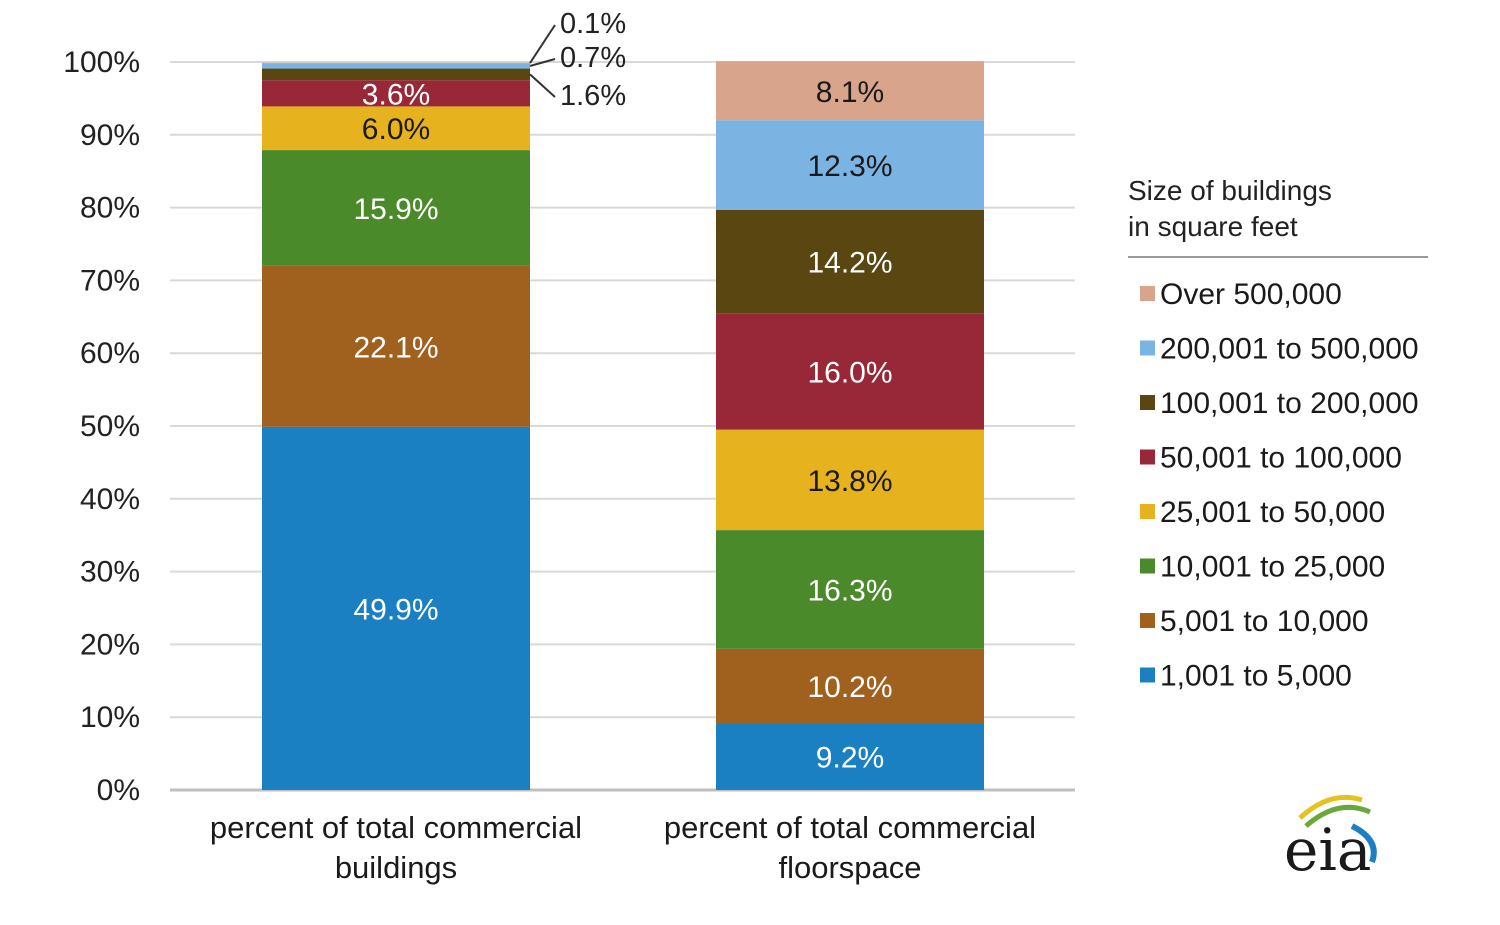 This screenshot has height=925, width=1500. What do you see at coordinates (1272, 512) in the screenshot?
I see `legend-label: 25,001 to 50,000` at bounding box center [1272, 512].